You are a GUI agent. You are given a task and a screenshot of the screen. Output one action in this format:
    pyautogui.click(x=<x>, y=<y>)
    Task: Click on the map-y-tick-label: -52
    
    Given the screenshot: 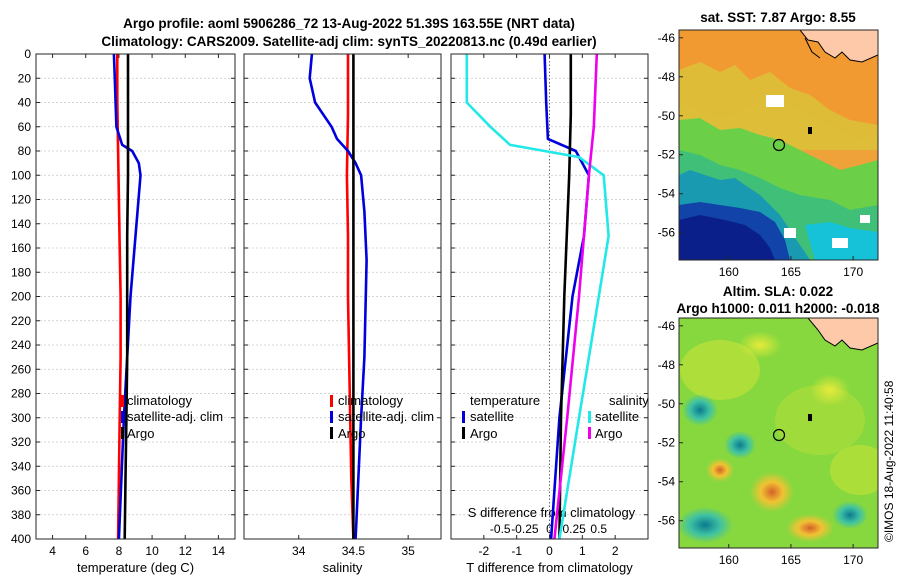 What is the action you would take?
    pyautogui.click(x=667, y=443)
    